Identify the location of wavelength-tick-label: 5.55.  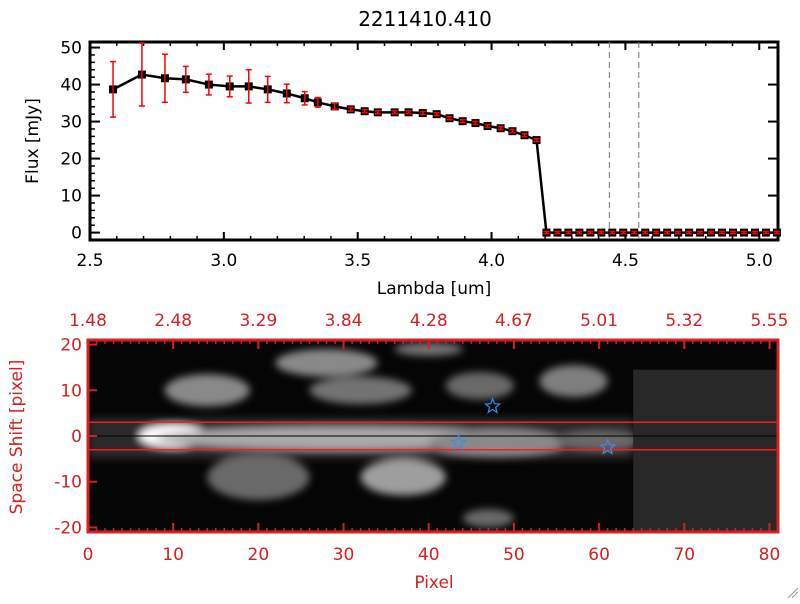
(770, 321).